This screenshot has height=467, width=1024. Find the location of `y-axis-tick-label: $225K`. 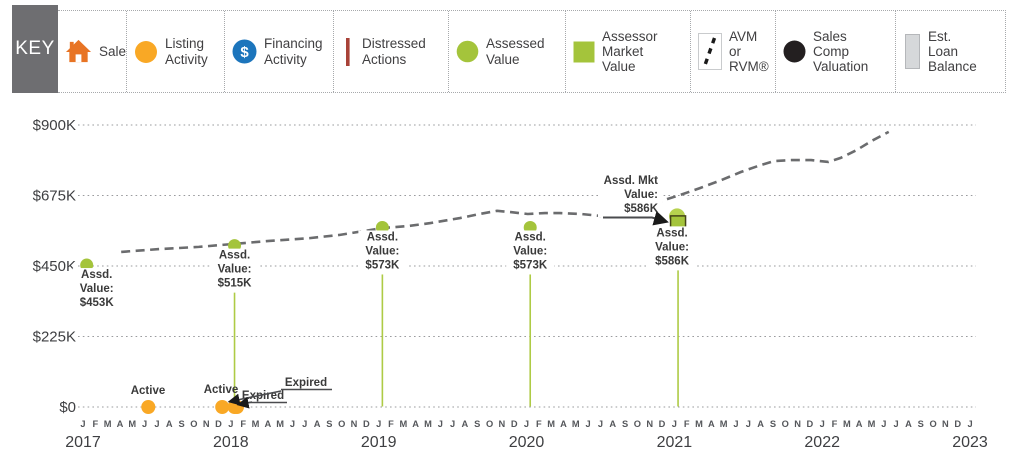

y-axis-tick-label: $225K is located at coordinates (54, 337).